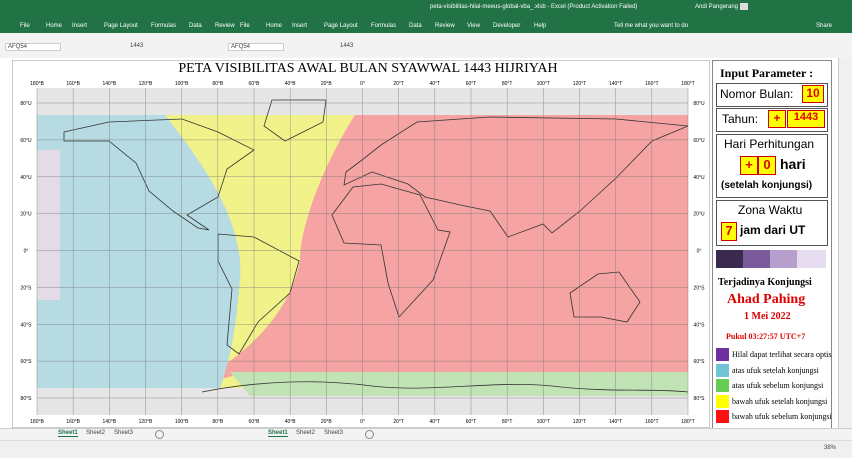  What do you see at coordinates (806, 119) in the screenshot?
I see `year-input: 1443` at bounding box center [806, 119].